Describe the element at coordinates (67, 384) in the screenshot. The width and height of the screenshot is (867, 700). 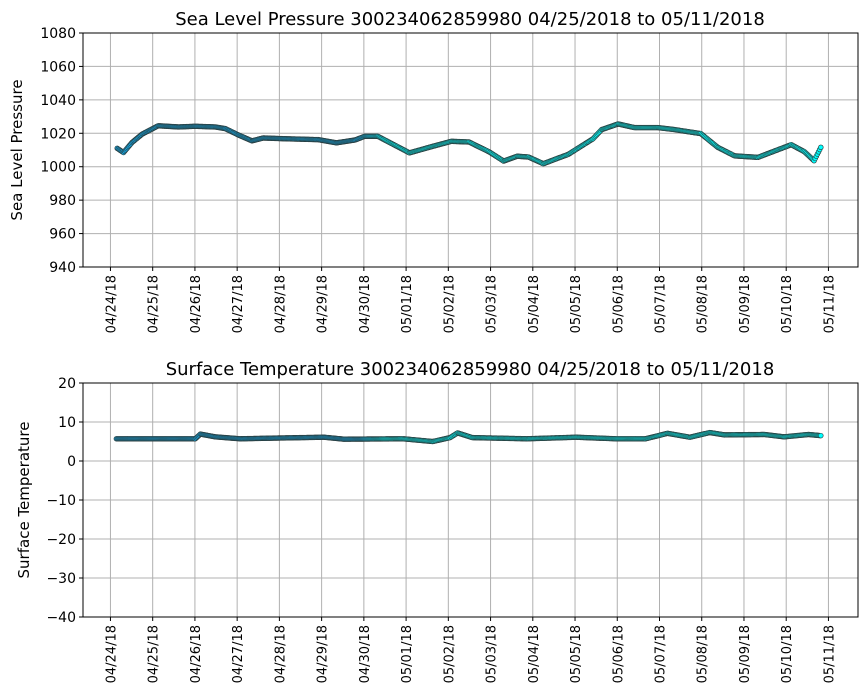
I see `y-tick-label: 20` at that location.